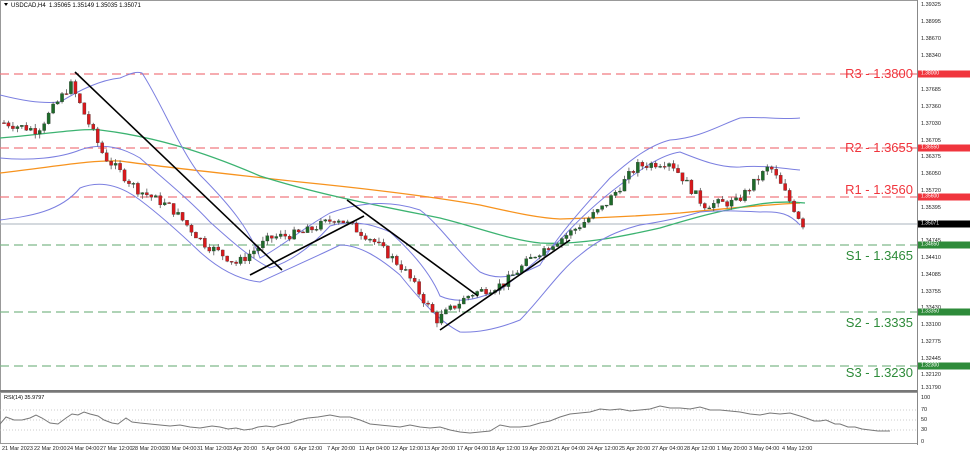  What do you see at coordinates (879, 73) in the screenshot?
I see `r3-label: R3 - 1.3800` at bounding box center [879, 73].